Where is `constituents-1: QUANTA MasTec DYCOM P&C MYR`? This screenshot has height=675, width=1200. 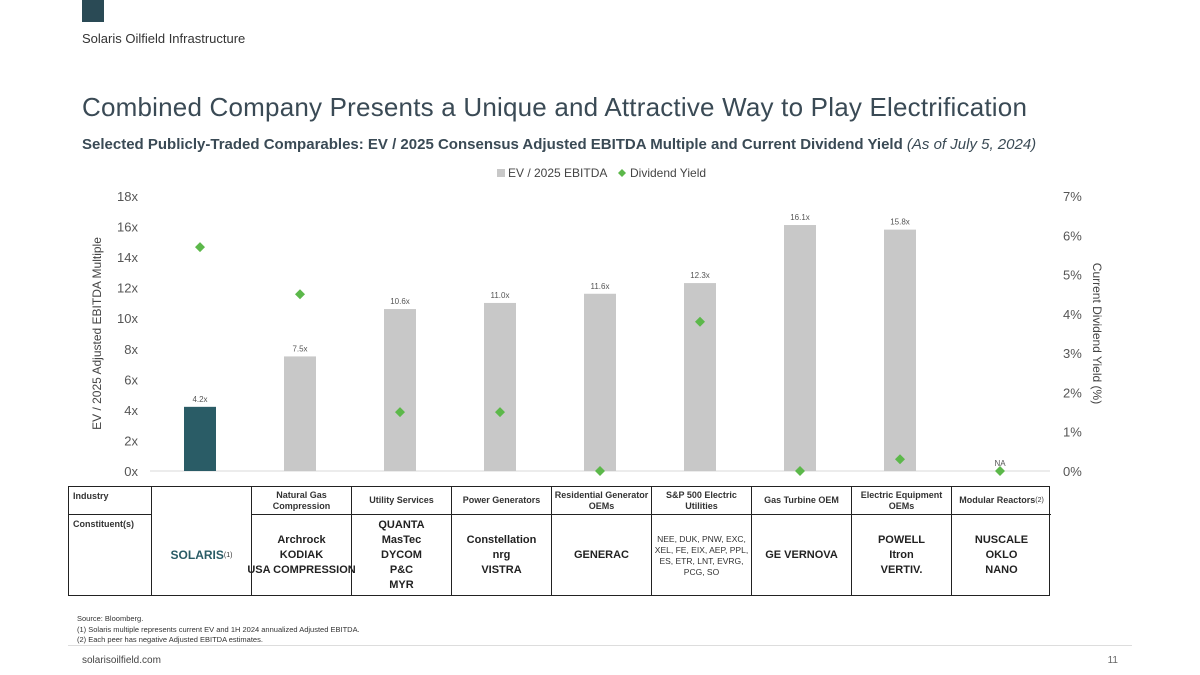
constituents-1: QUANTA MasTec DYCOM P&C MYR is located at coordinates (402, 555).